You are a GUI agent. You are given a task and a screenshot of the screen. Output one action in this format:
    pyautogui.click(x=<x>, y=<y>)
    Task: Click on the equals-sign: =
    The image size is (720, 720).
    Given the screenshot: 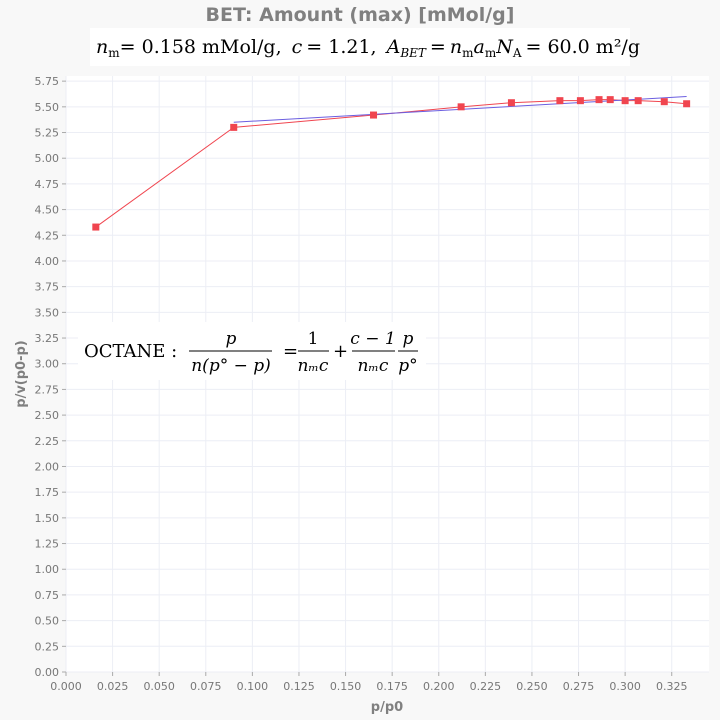 What is the action you would take?
    pyautogui.click(x=290, y=351)
    